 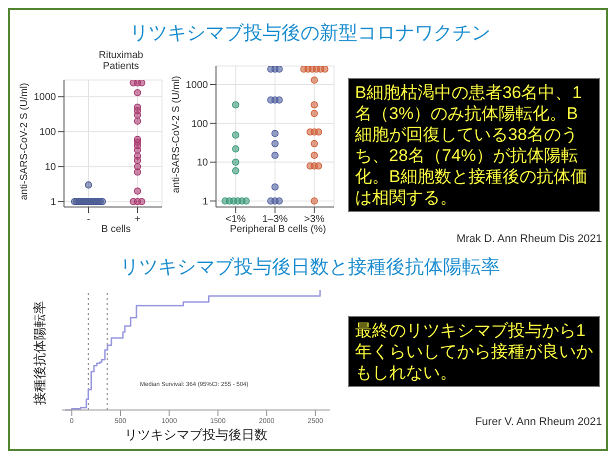 I want to click on x-axis-title: Peripheral B cells (%), so click(x=278, y=229).